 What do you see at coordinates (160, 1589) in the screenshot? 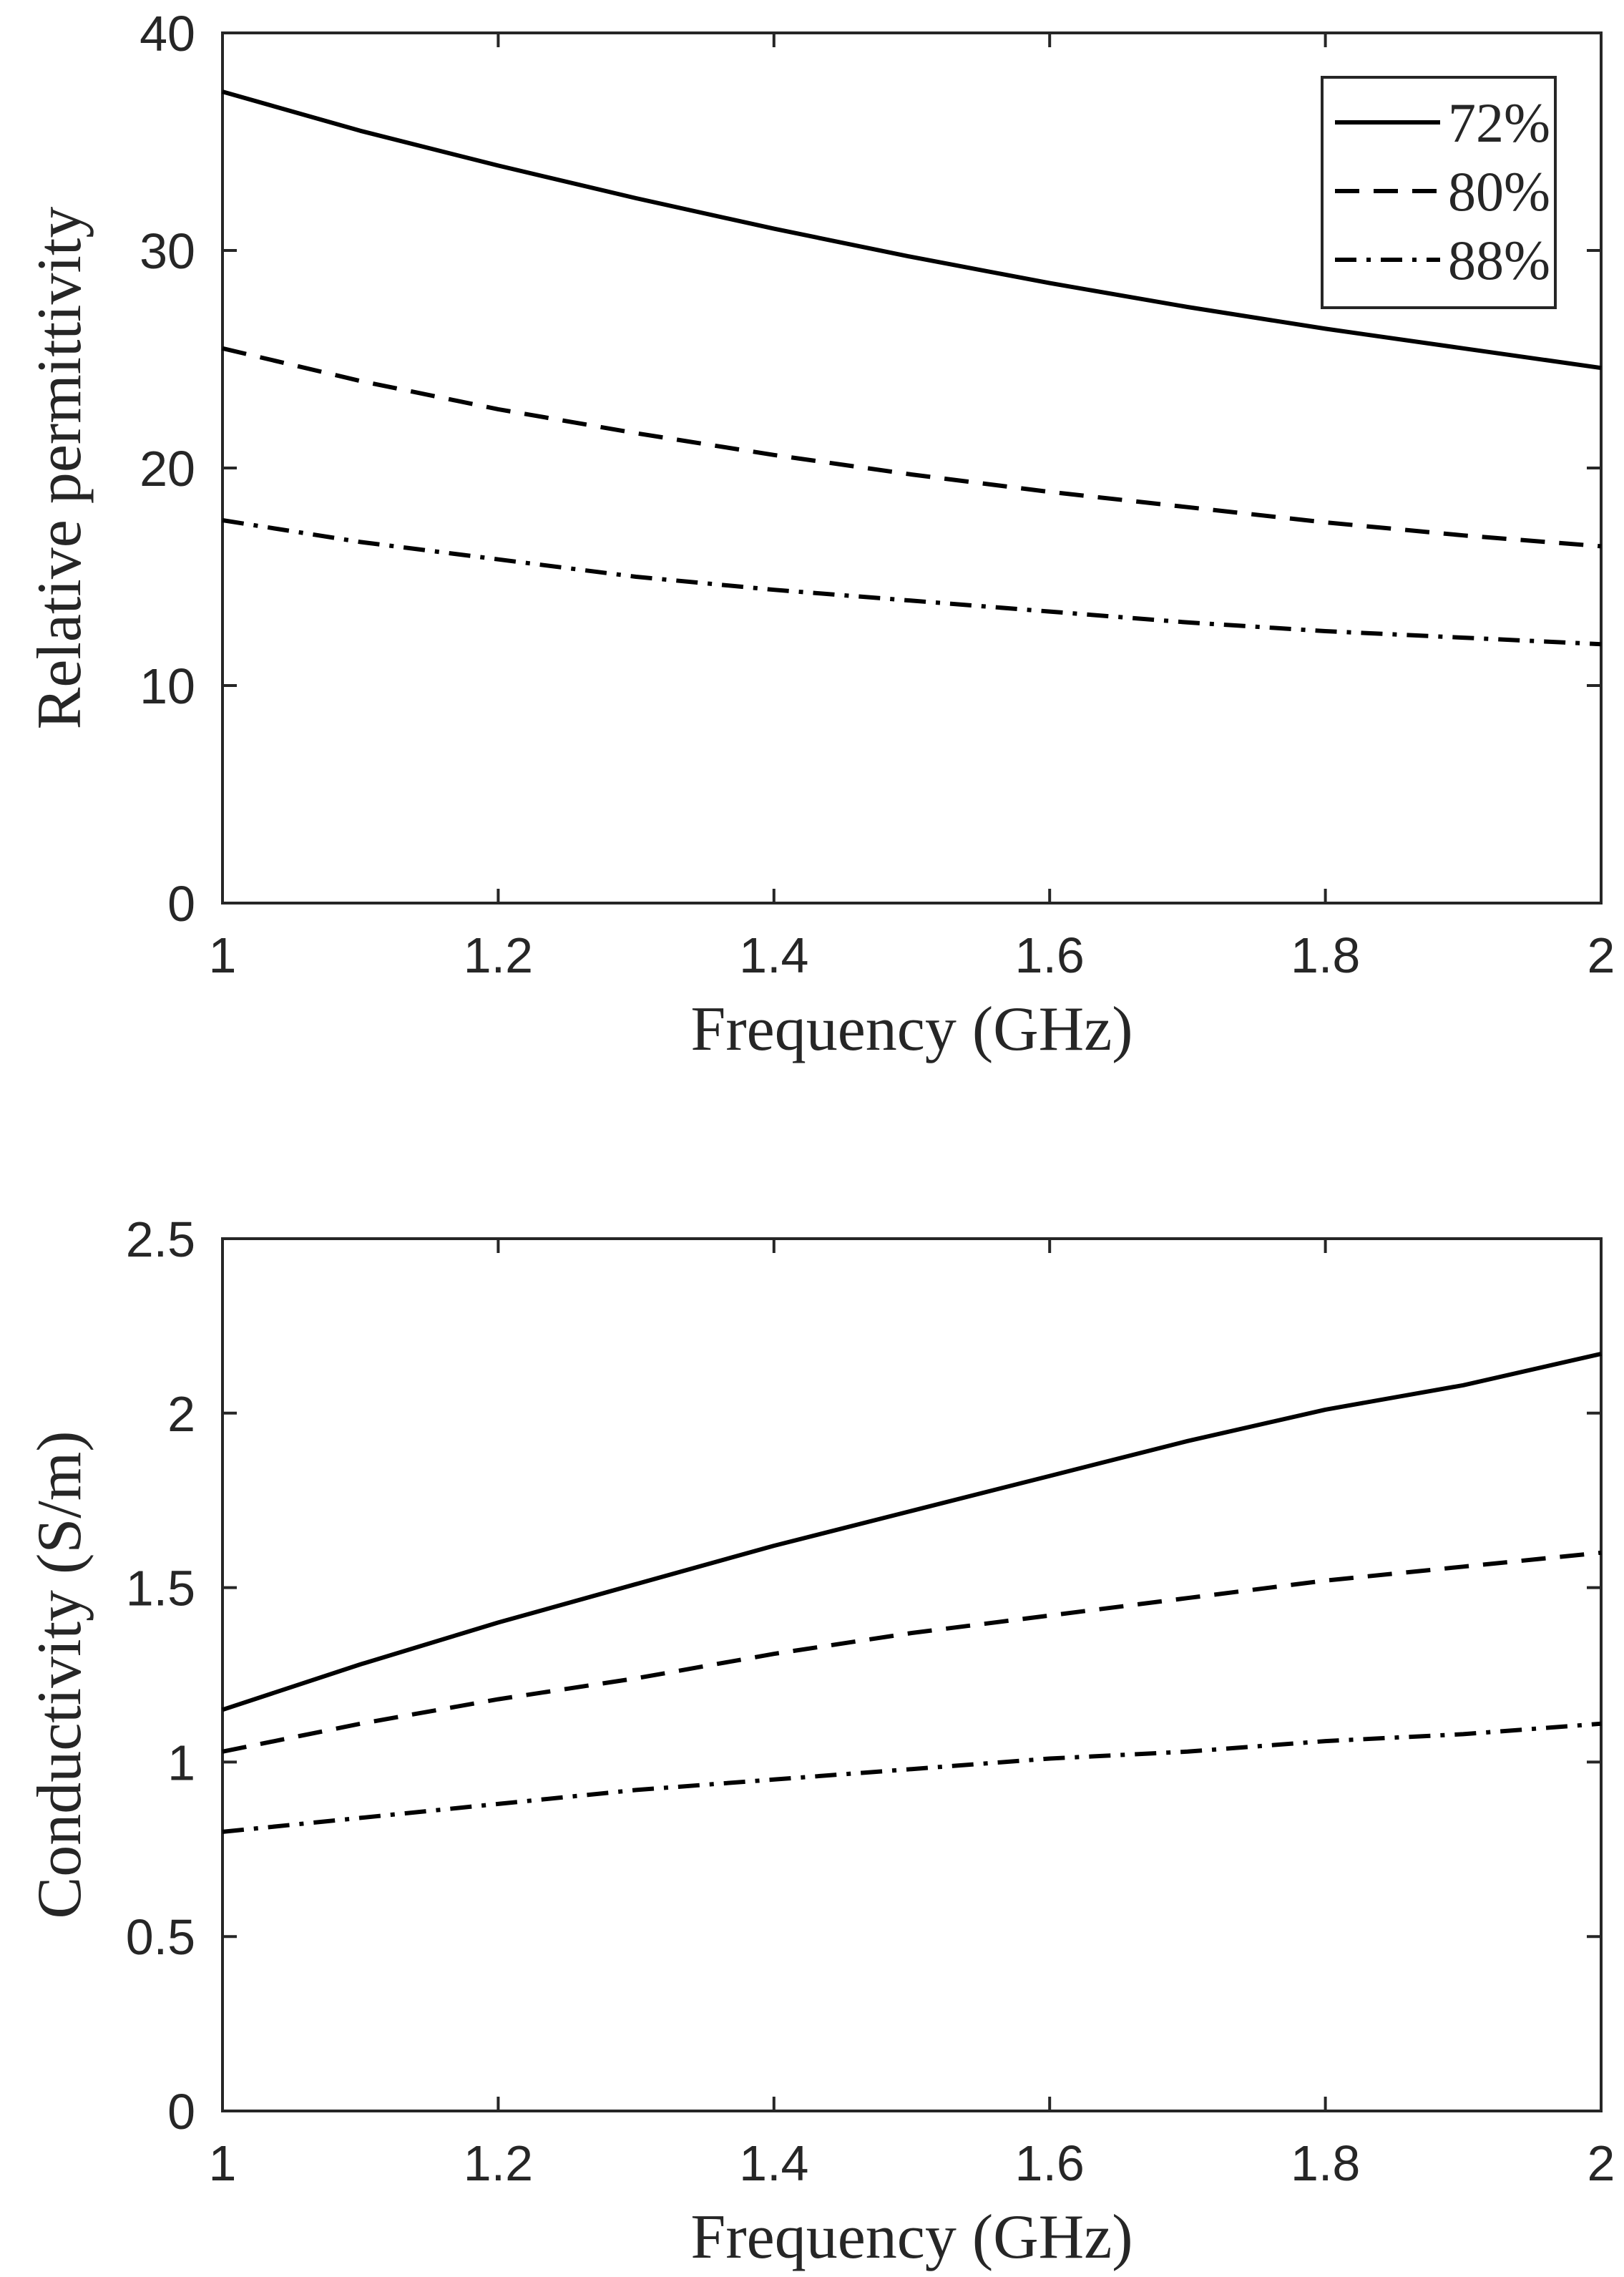
I see `y-tick-label: 1.5` at bounding box center [160, 1589].